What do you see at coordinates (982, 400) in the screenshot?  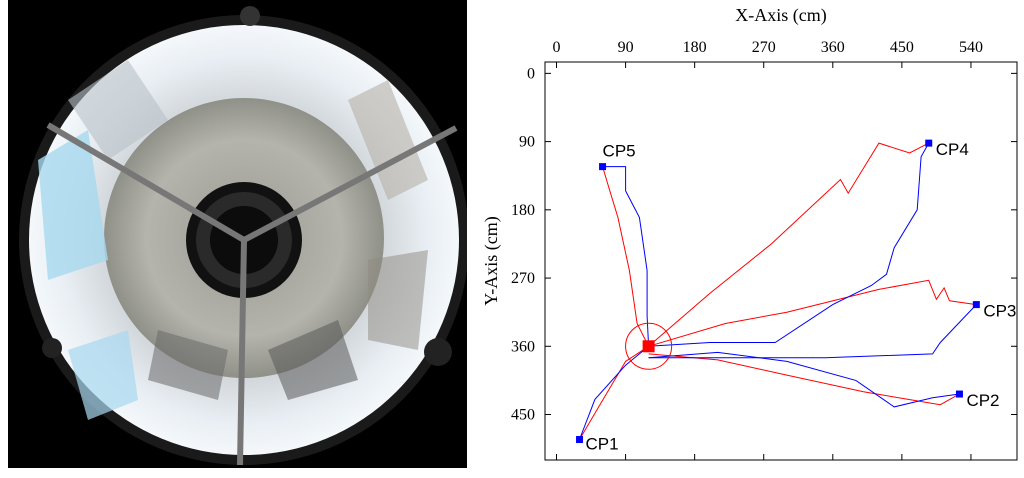 I see `checkpoint-label-cp2: CP2` at bounding box center [982, 400].